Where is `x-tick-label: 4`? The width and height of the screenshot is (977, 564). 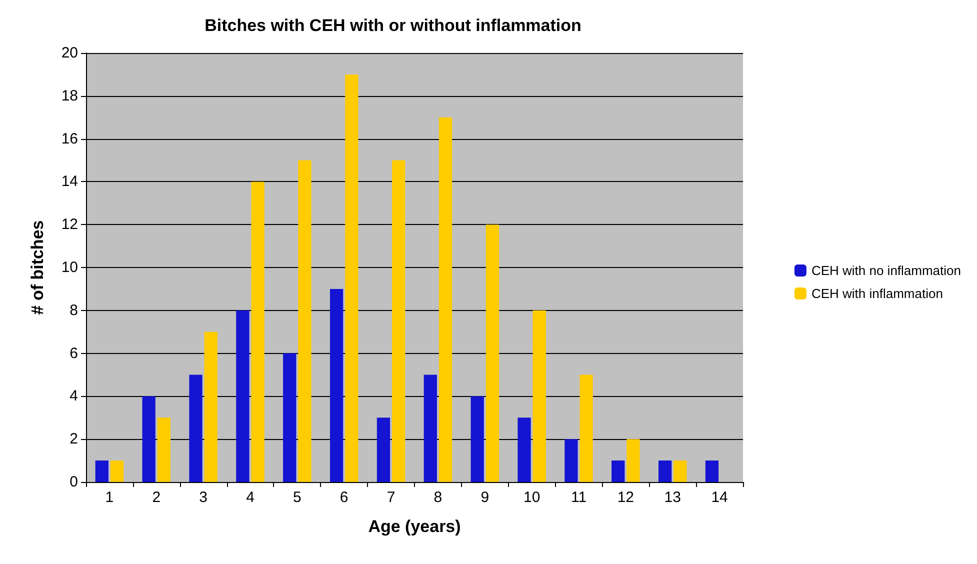 x-tick-label: 4 is located at coordinates (250, 497).